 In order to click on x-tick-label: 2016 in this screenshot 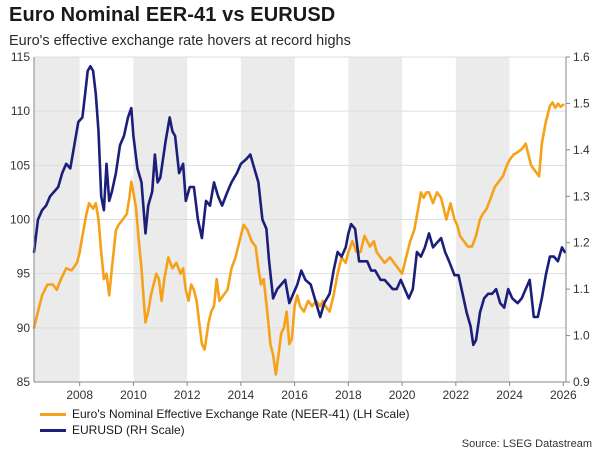, I will do `click(294, 395)`.